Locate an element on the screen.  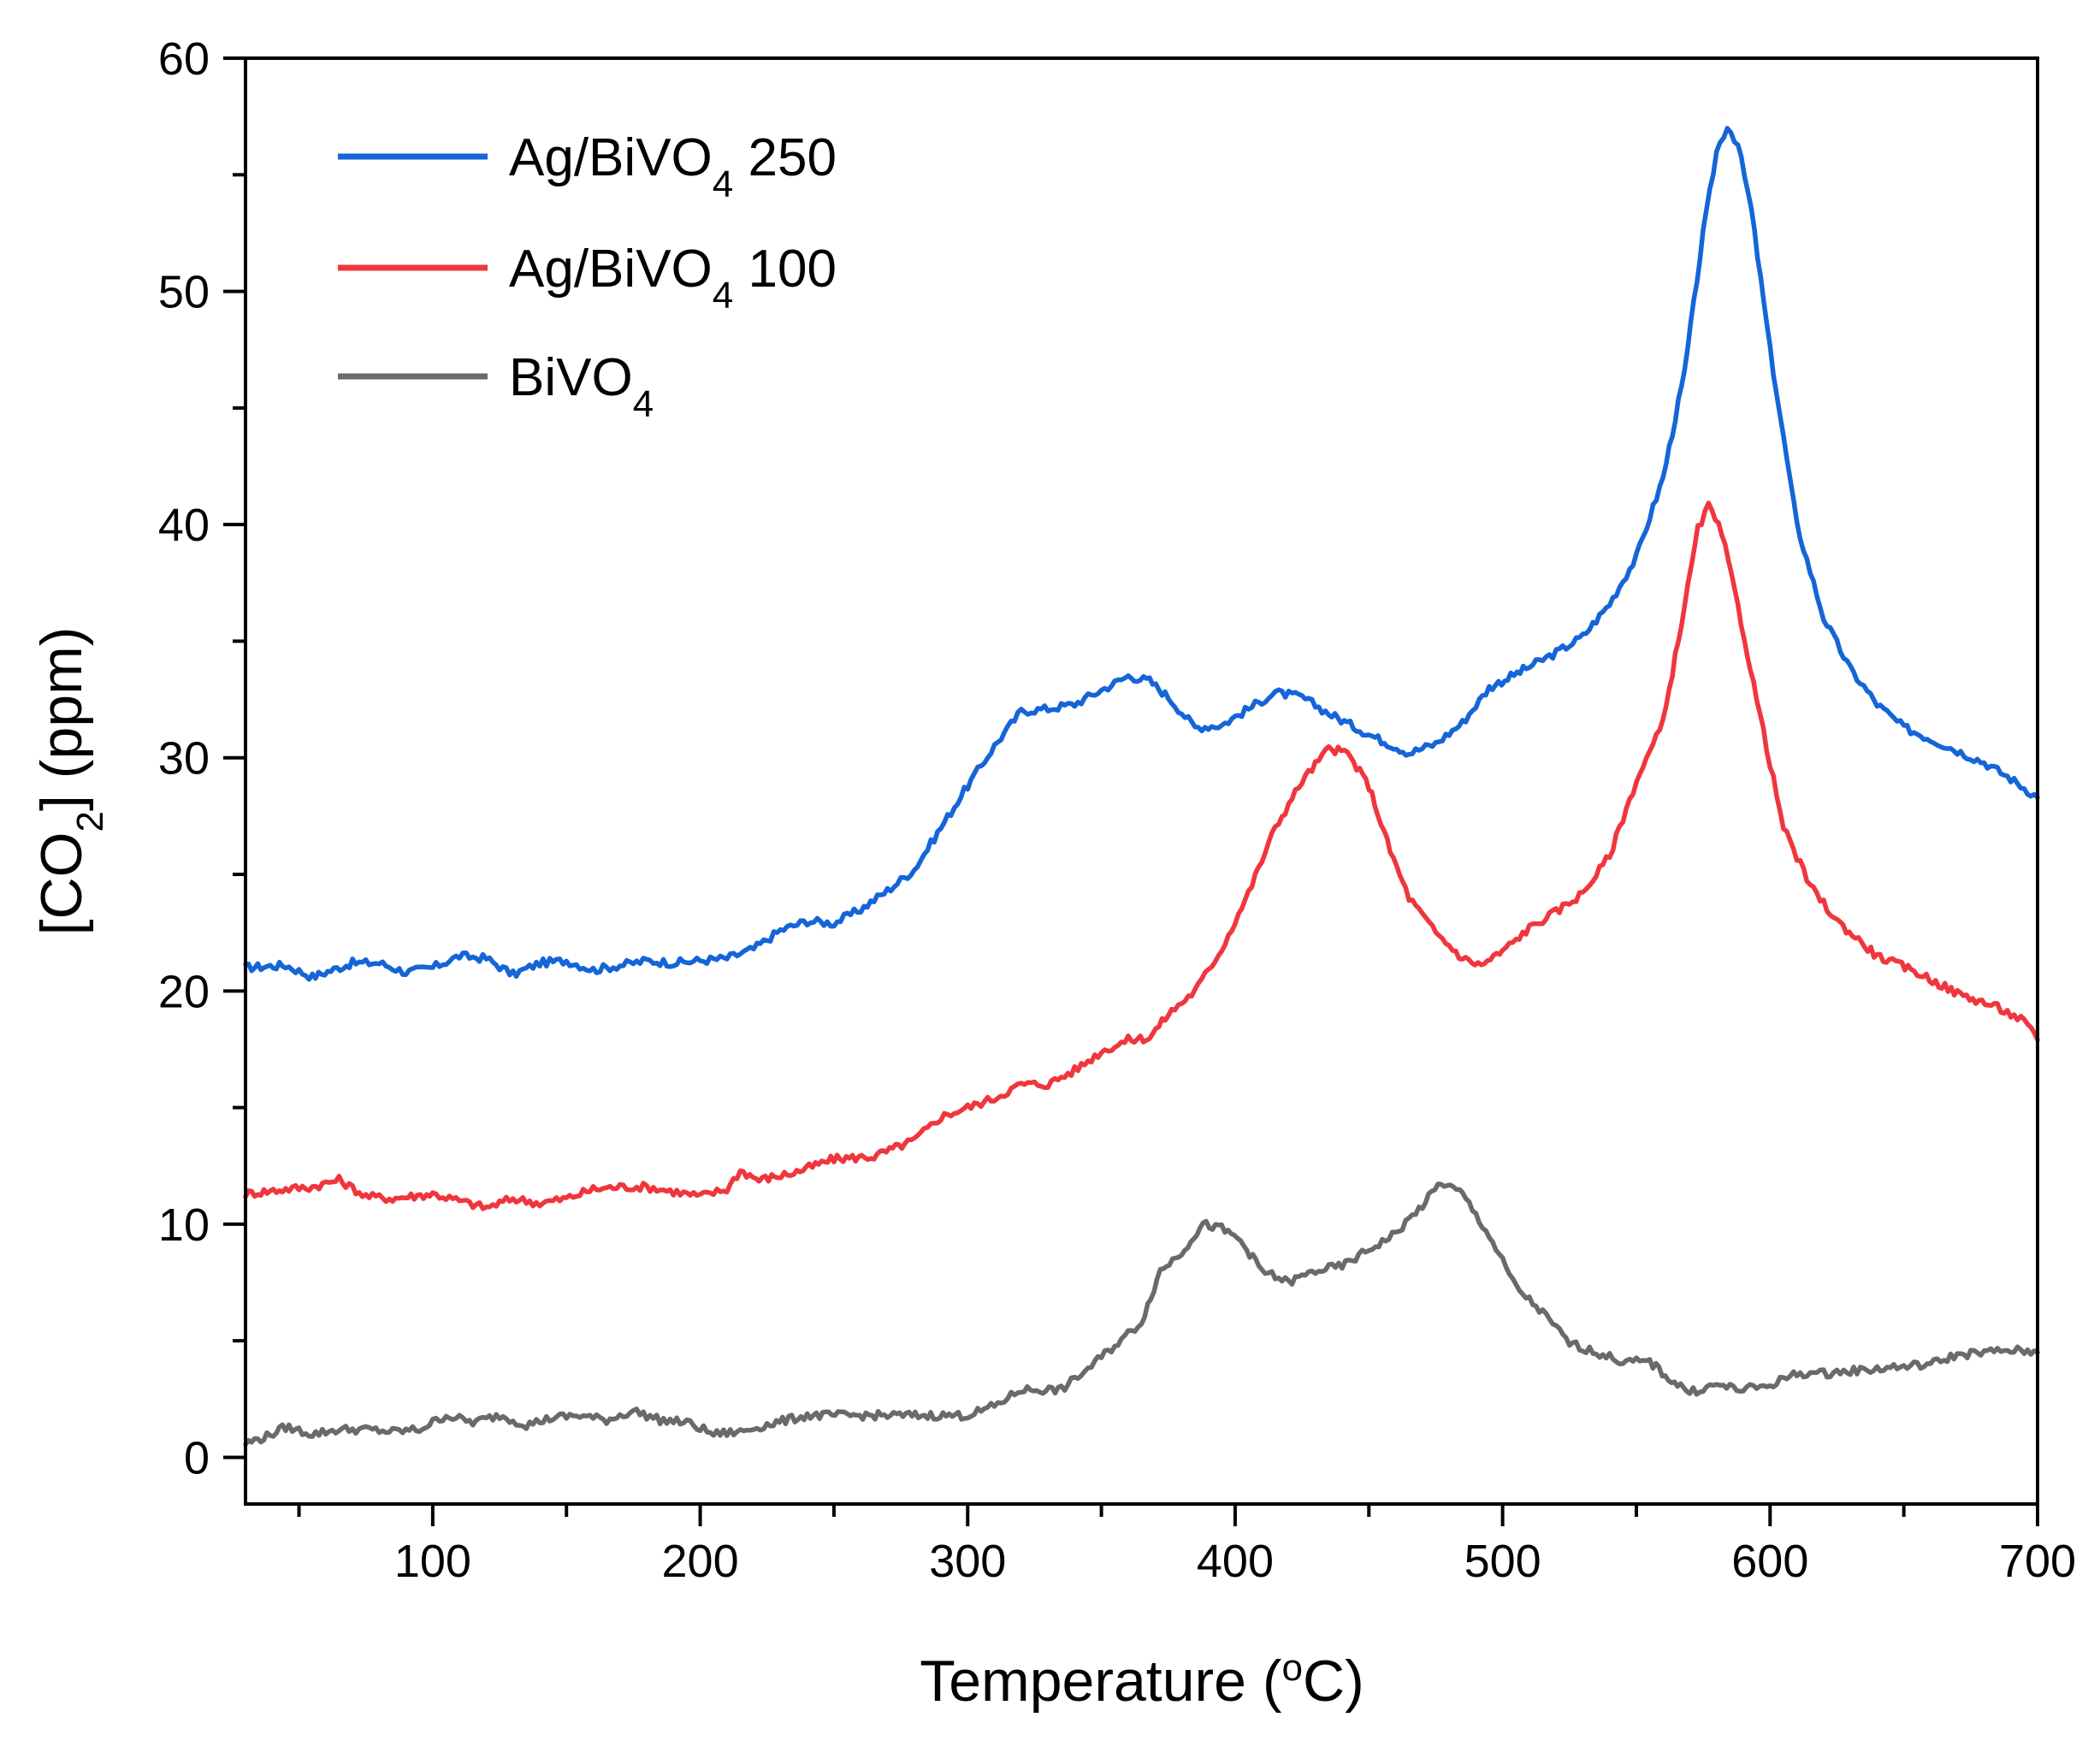
x-tick-label: 300 is located at coordinates (968, 1561).